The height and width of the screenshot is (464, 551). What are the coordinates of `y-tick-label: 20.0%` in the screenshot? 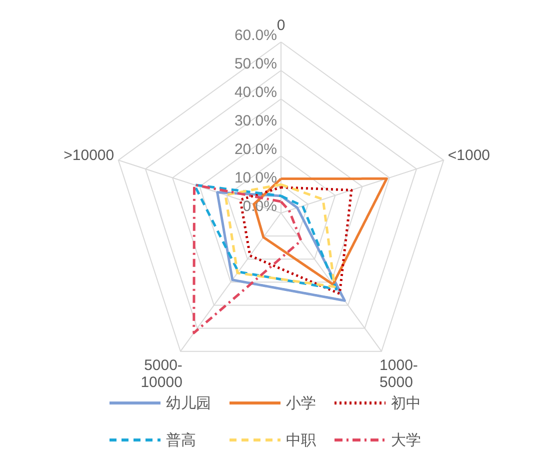 It's located at (255, 149).